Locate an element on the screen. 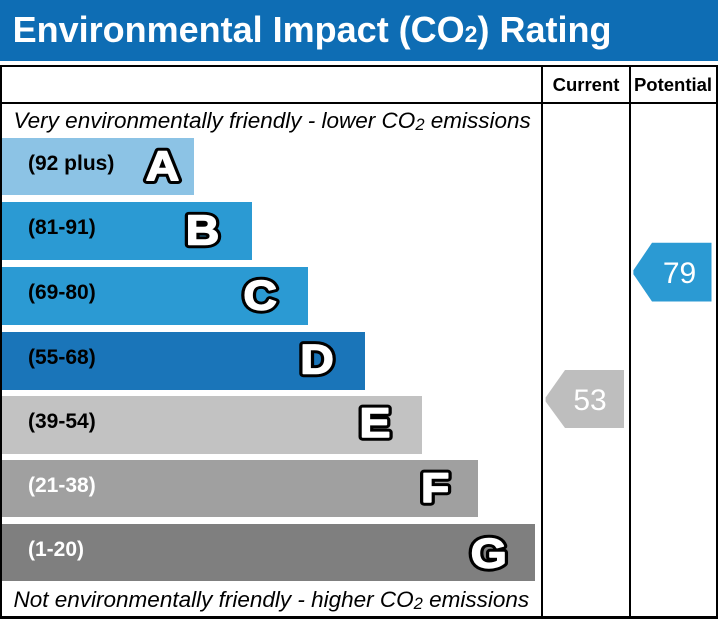 This screenshot has width=718, height=619. svg-text: D is located at coordinates (317, 359).